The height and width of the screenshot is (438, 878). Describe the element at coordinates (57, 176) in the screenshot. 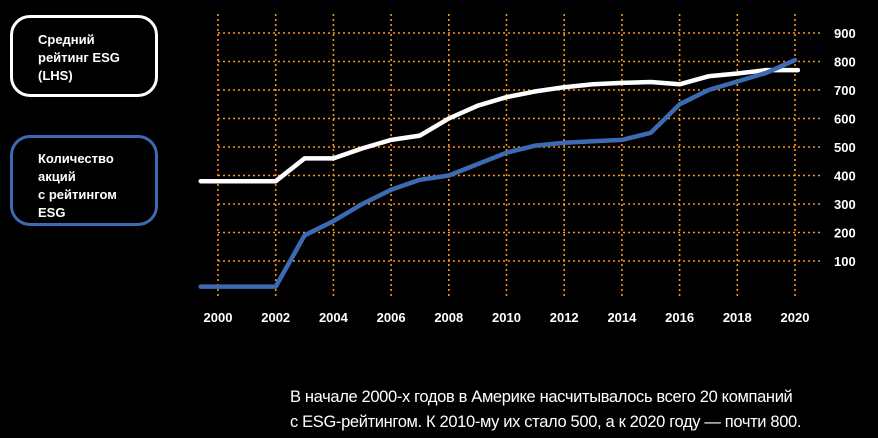

I see `legend-text: акций` at that location.